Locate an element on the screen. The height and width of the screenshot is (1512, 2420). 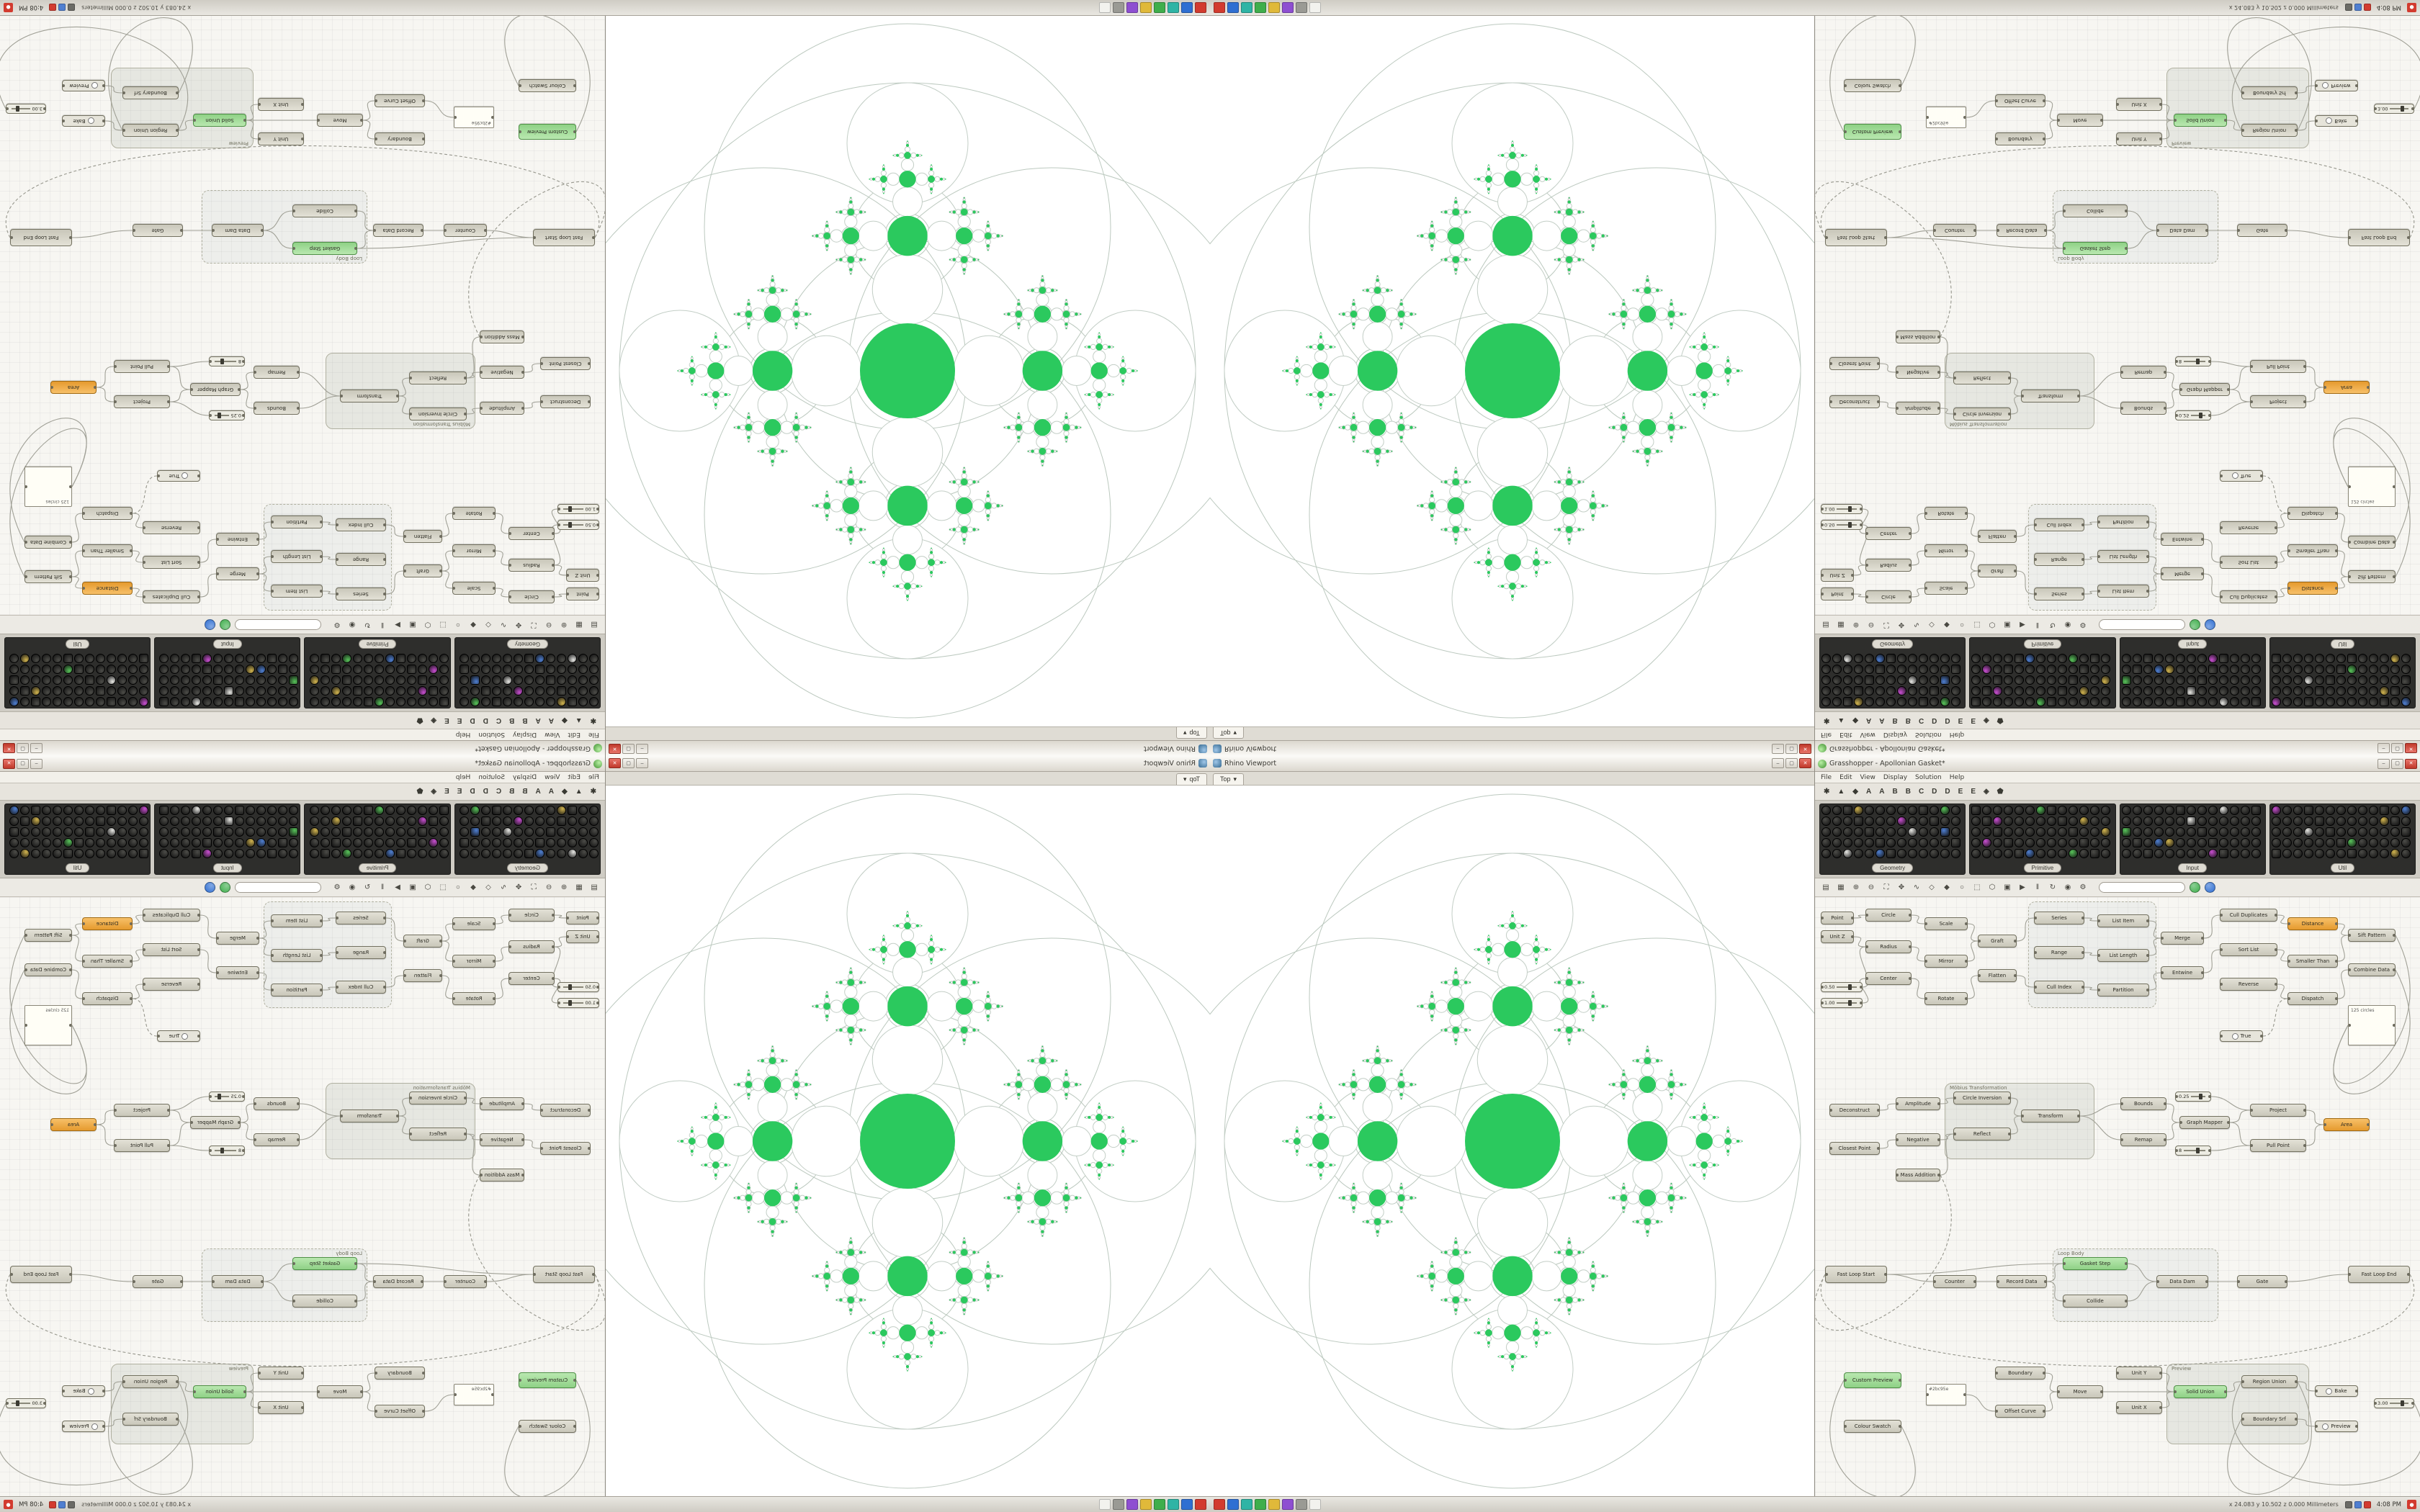
gh-node: Reverse is located at coordinates (171, 984).